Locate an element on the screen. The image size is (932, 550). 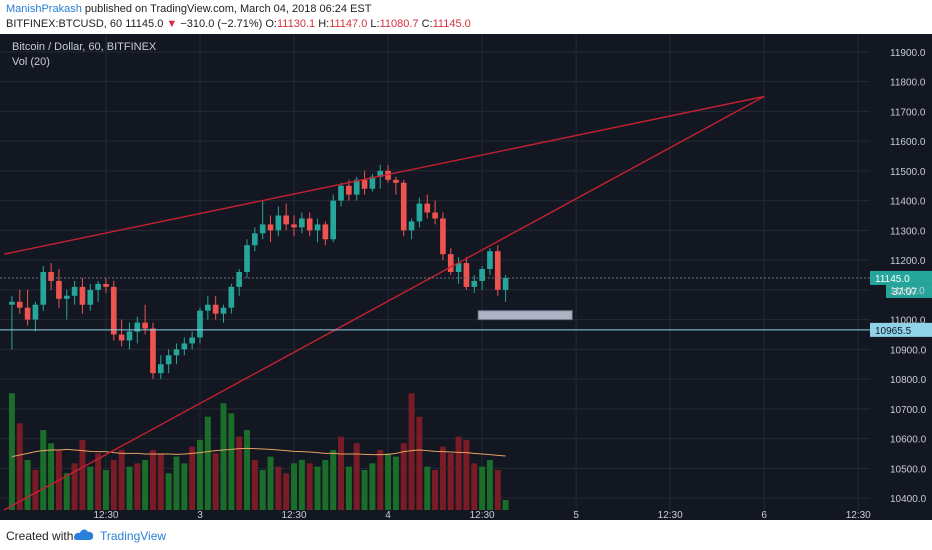
price-tick-label: 10600.0 is located at coordinates (908, 440).